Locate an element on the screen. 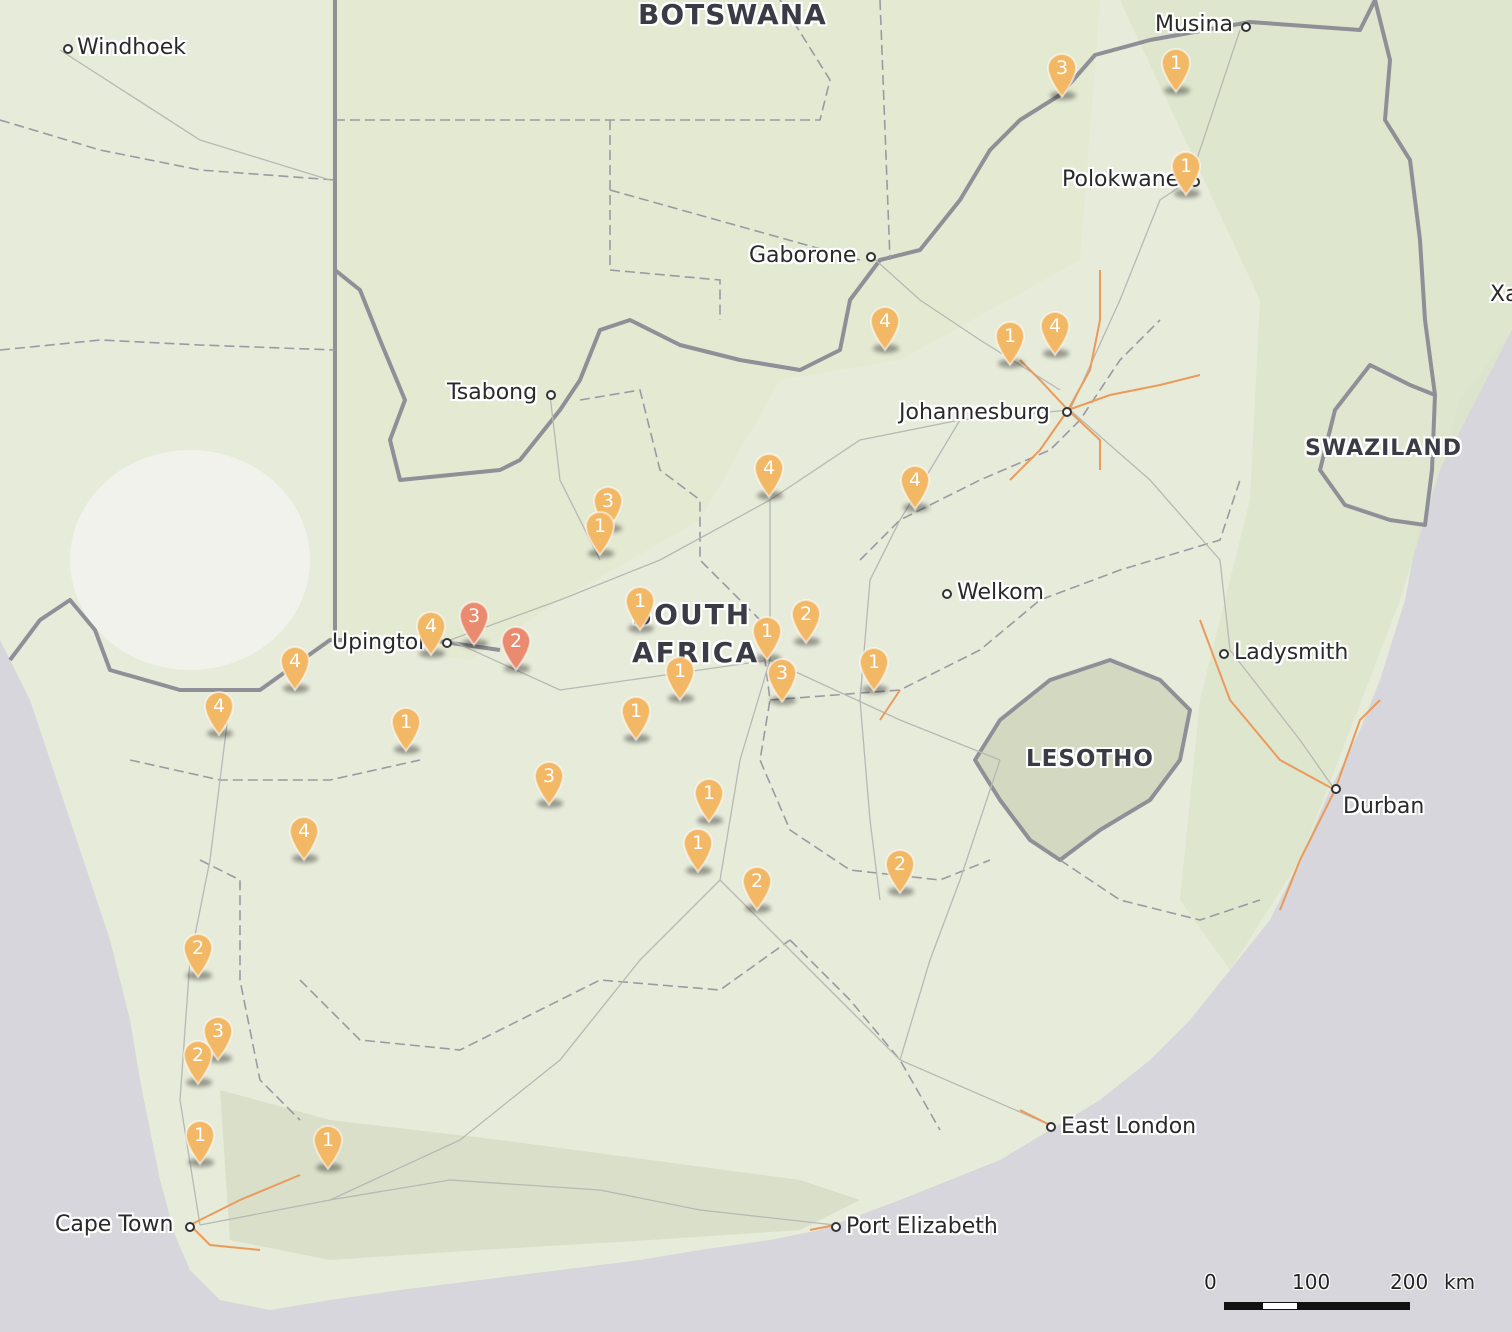 This screenshot has width=1512, height=1332. city-dot-port-elizabeth is located at coordinates (836, 1227).